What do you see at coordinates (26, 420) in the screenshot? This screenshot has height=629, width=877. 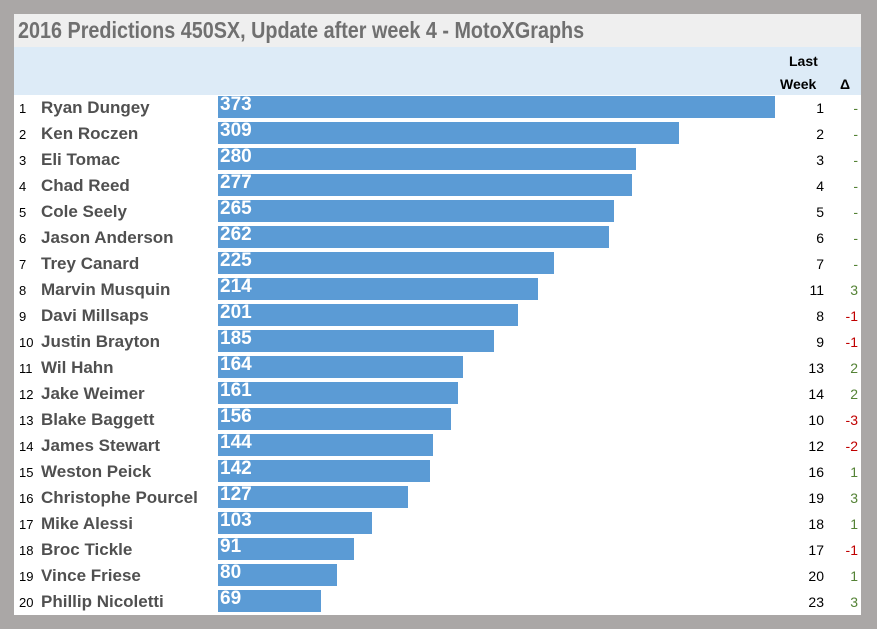 I see `rank-label: 13` at bounding box center [26, 420].